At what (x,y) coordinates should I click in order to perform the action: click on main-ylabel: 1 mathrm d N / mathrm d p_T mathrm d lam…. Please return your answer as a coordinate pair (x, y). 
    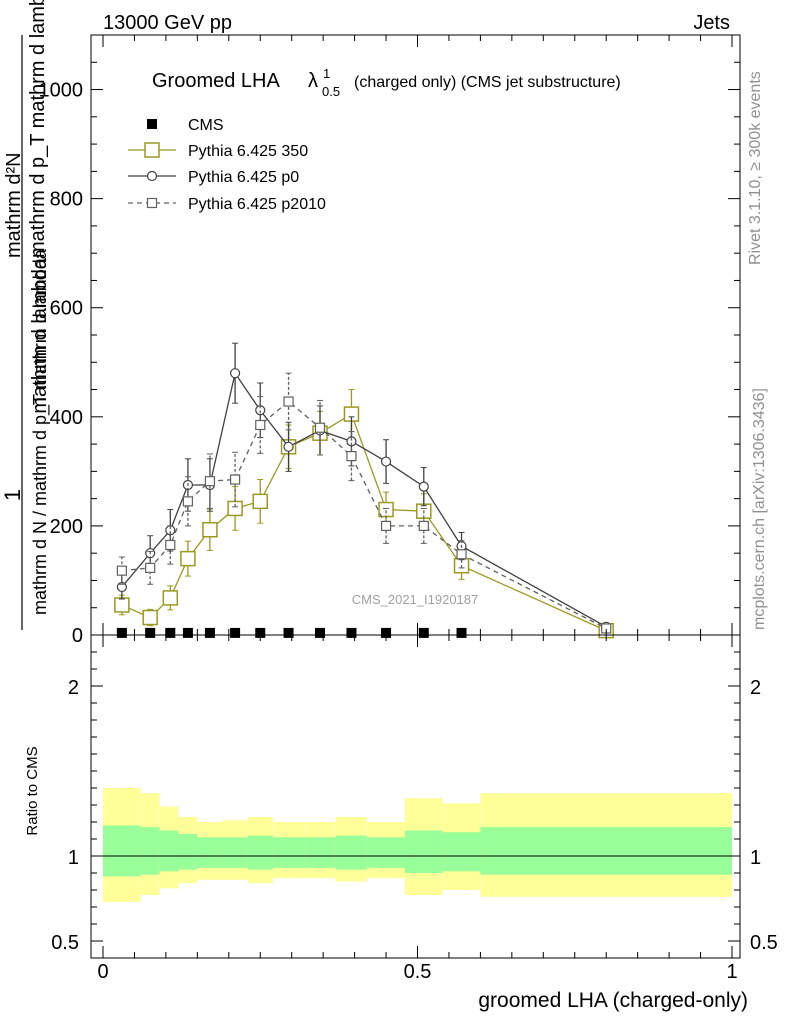
    Looking at the image, I should click on (25, 315).